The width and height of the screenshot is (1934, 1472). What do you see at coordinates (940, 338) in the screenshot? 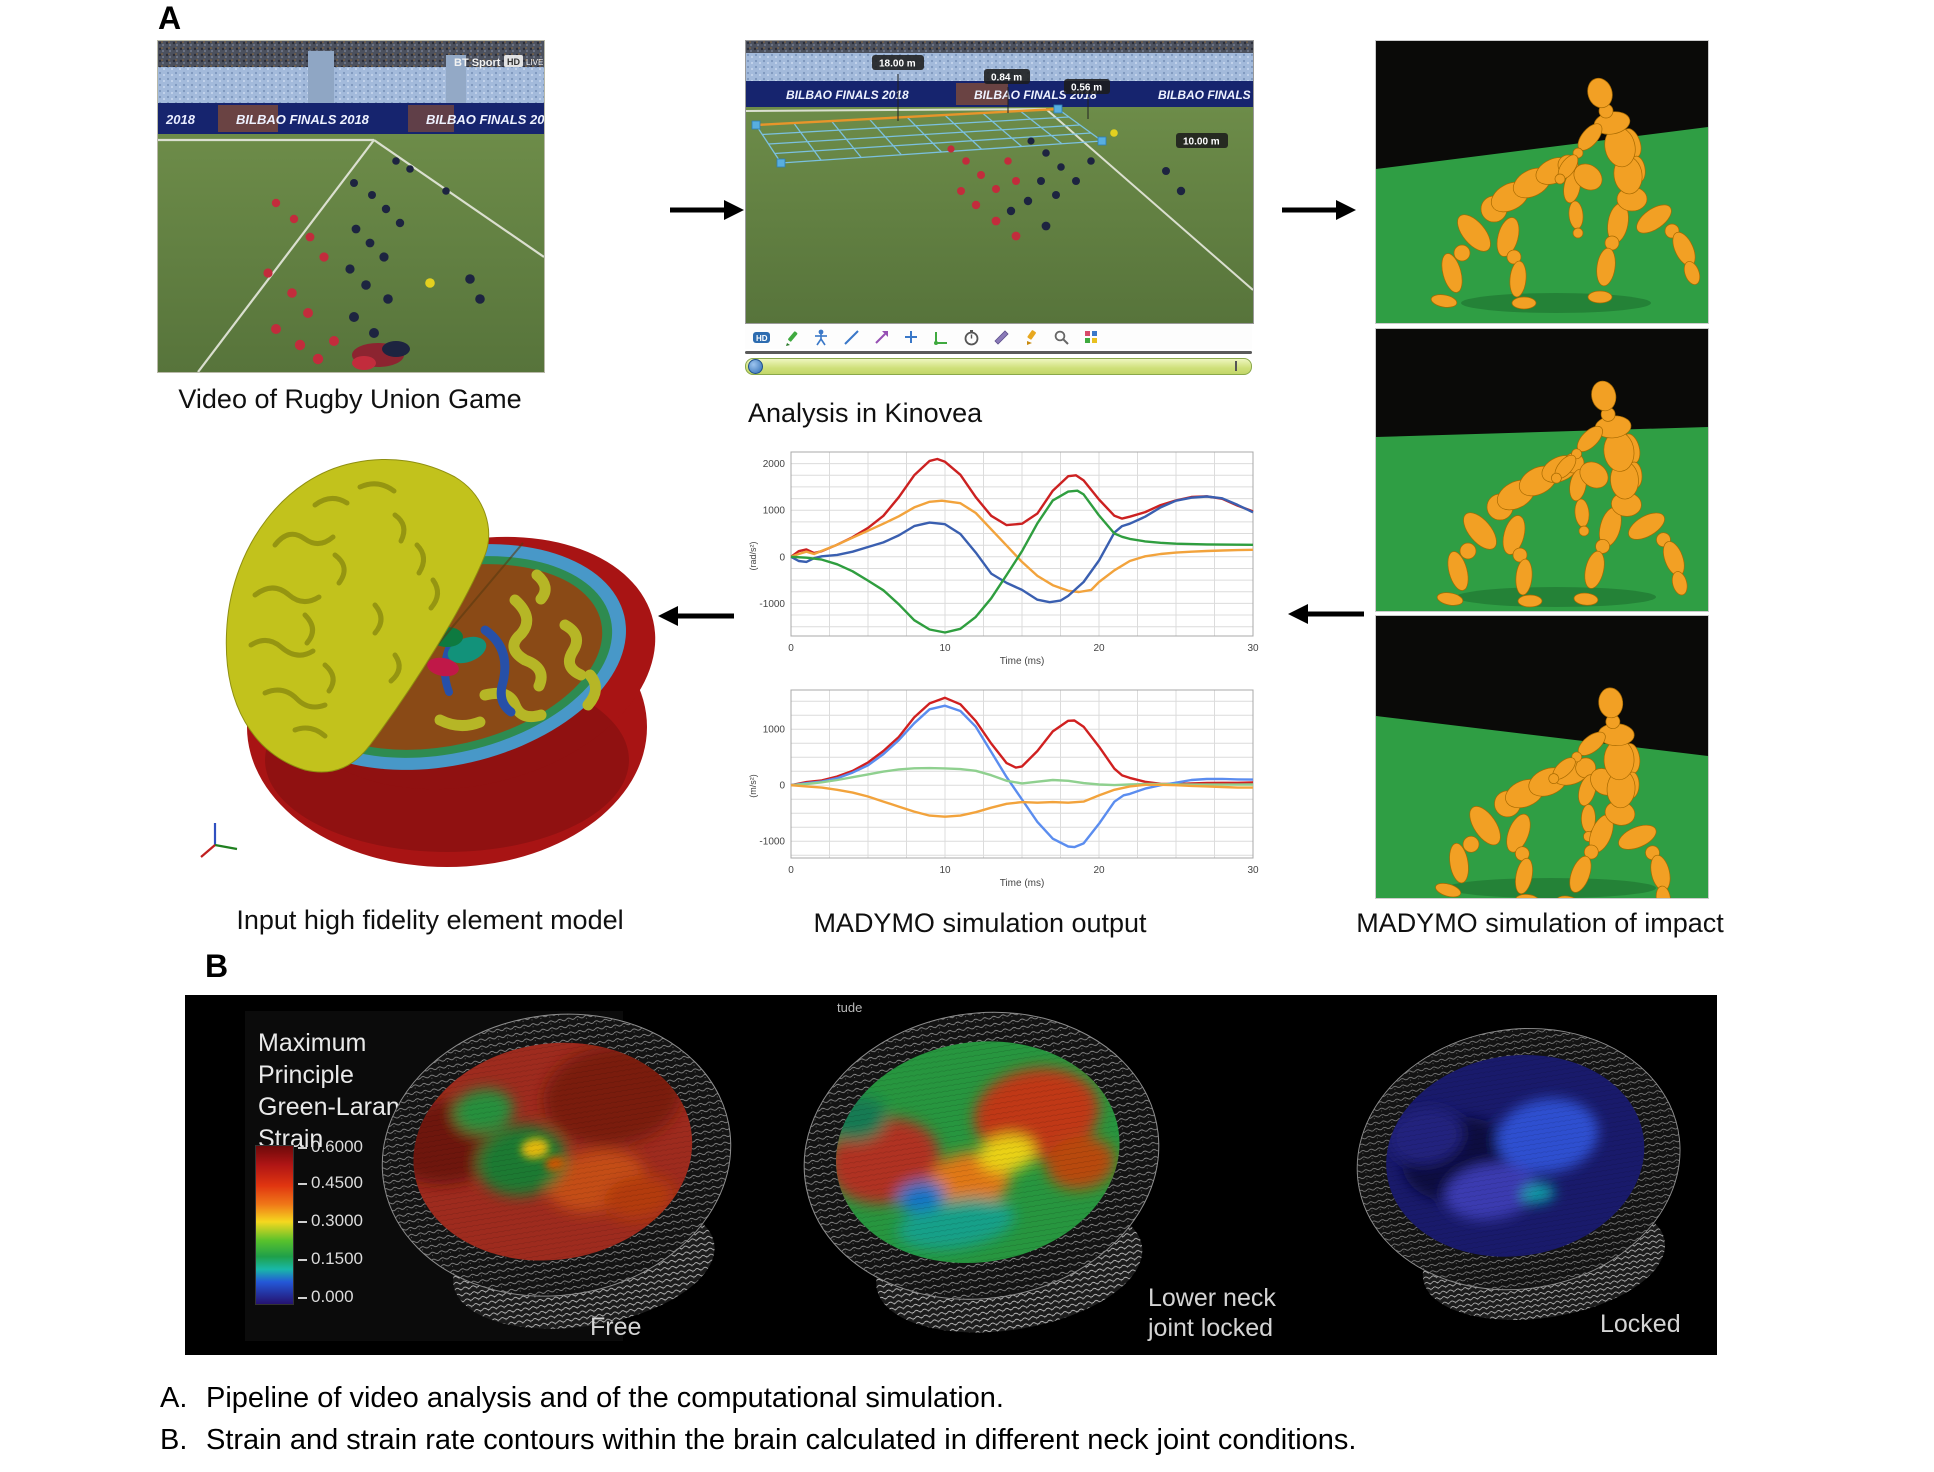
I see `angle-tool-icon` at bounding box center [940, 338].